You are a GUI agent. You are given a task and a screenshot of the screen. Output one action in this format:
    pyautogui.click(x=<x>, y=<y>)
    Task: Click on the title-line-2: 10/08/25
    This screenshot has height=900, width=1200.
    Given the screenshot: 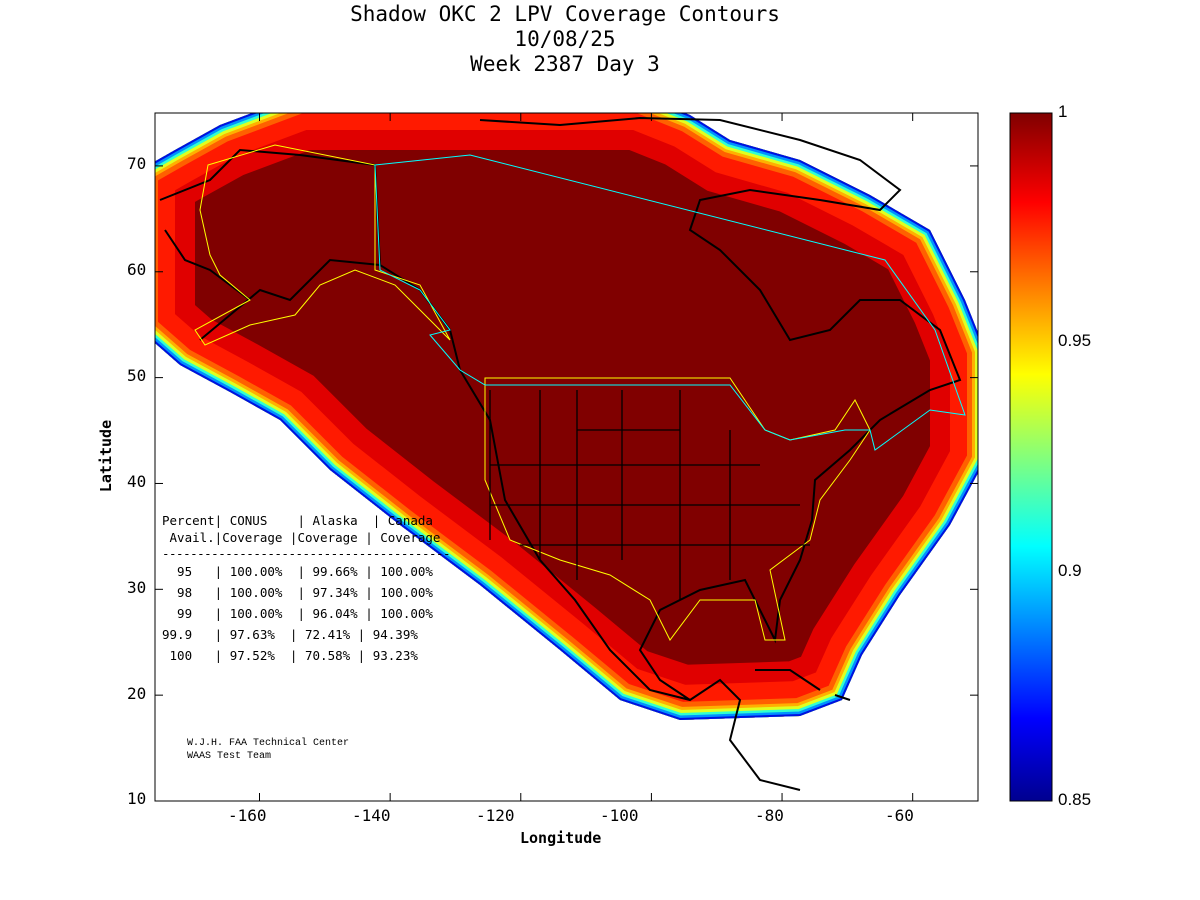 What is the action you would take?
    pyautogui.click(x=565, y=39)
    